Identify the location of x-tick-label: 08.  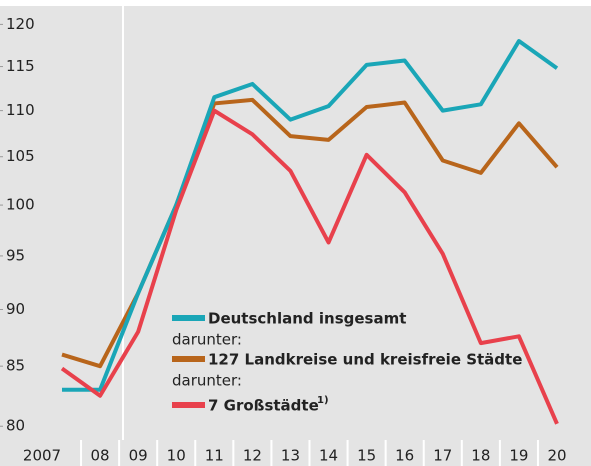
(100, 456).